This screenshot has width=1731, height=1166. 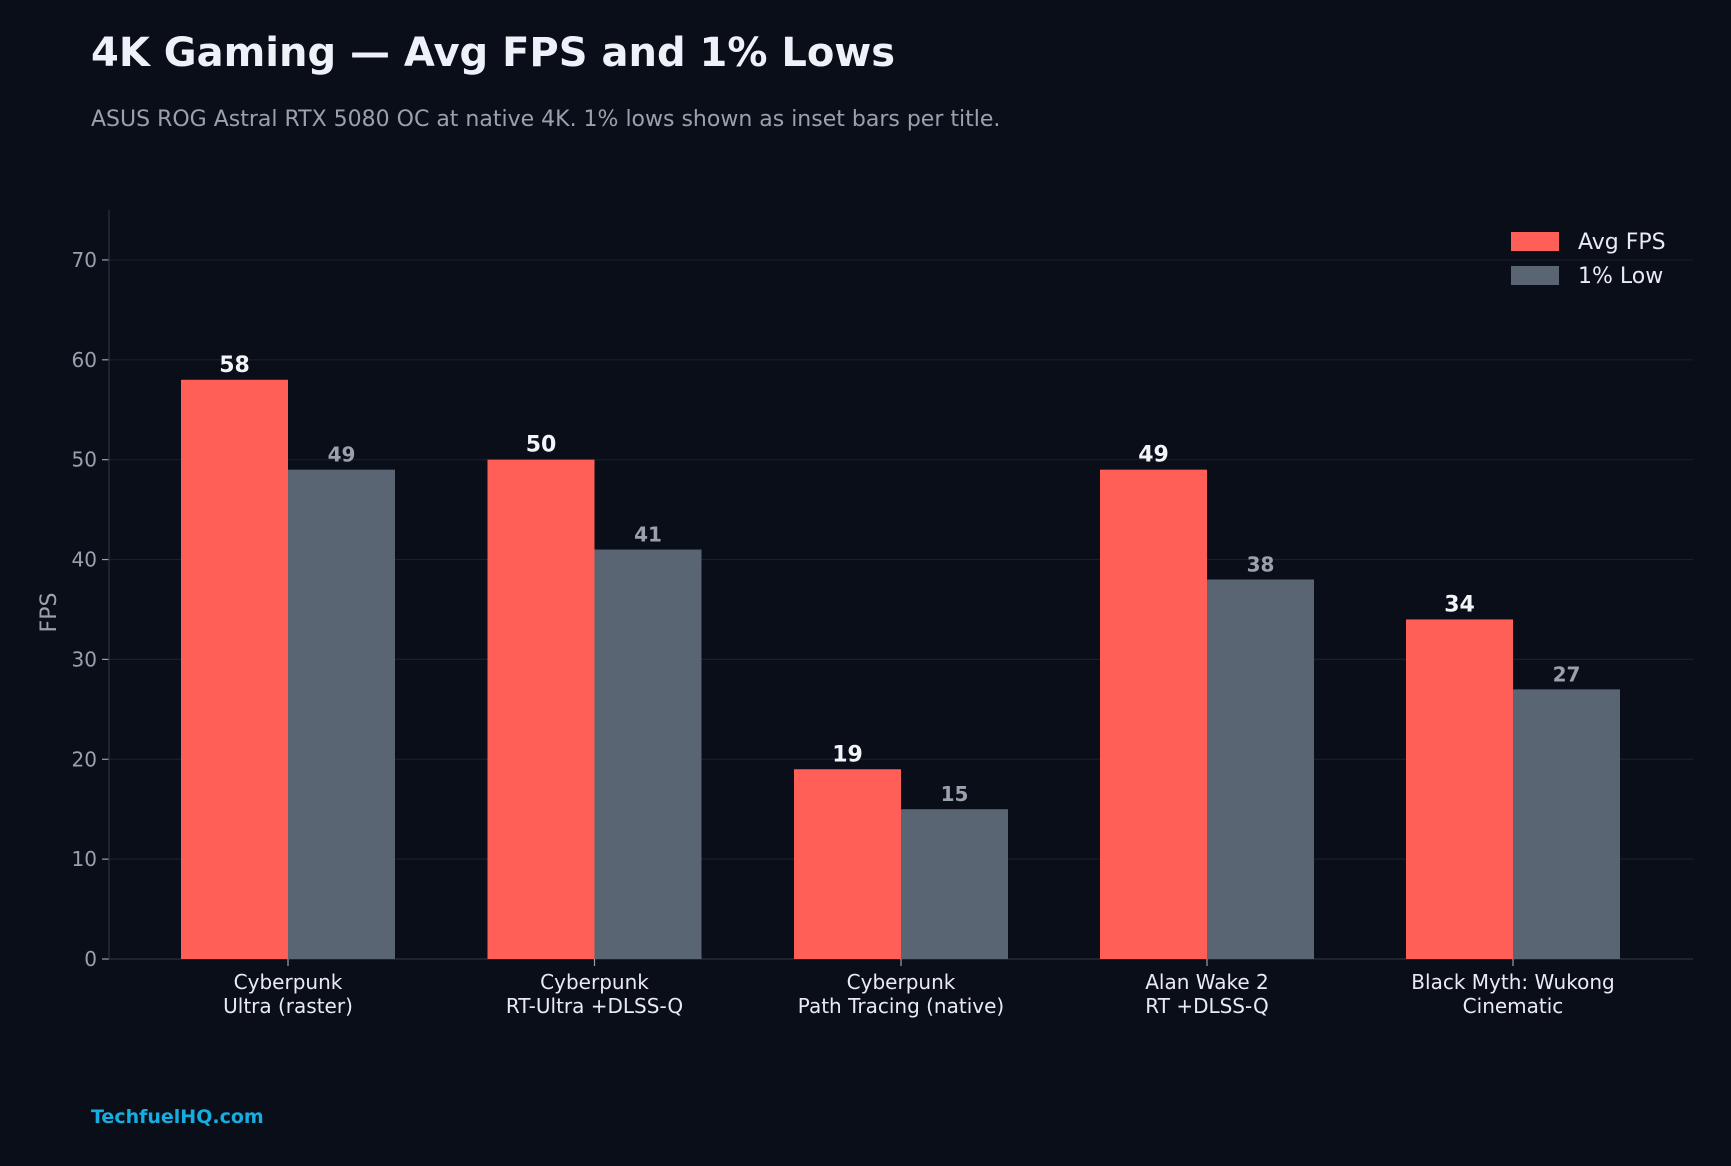 What do you see at coordinates (90, 959) in the screenshot?
I see `y-tick-label: 0` at bounding box center [90, 959].